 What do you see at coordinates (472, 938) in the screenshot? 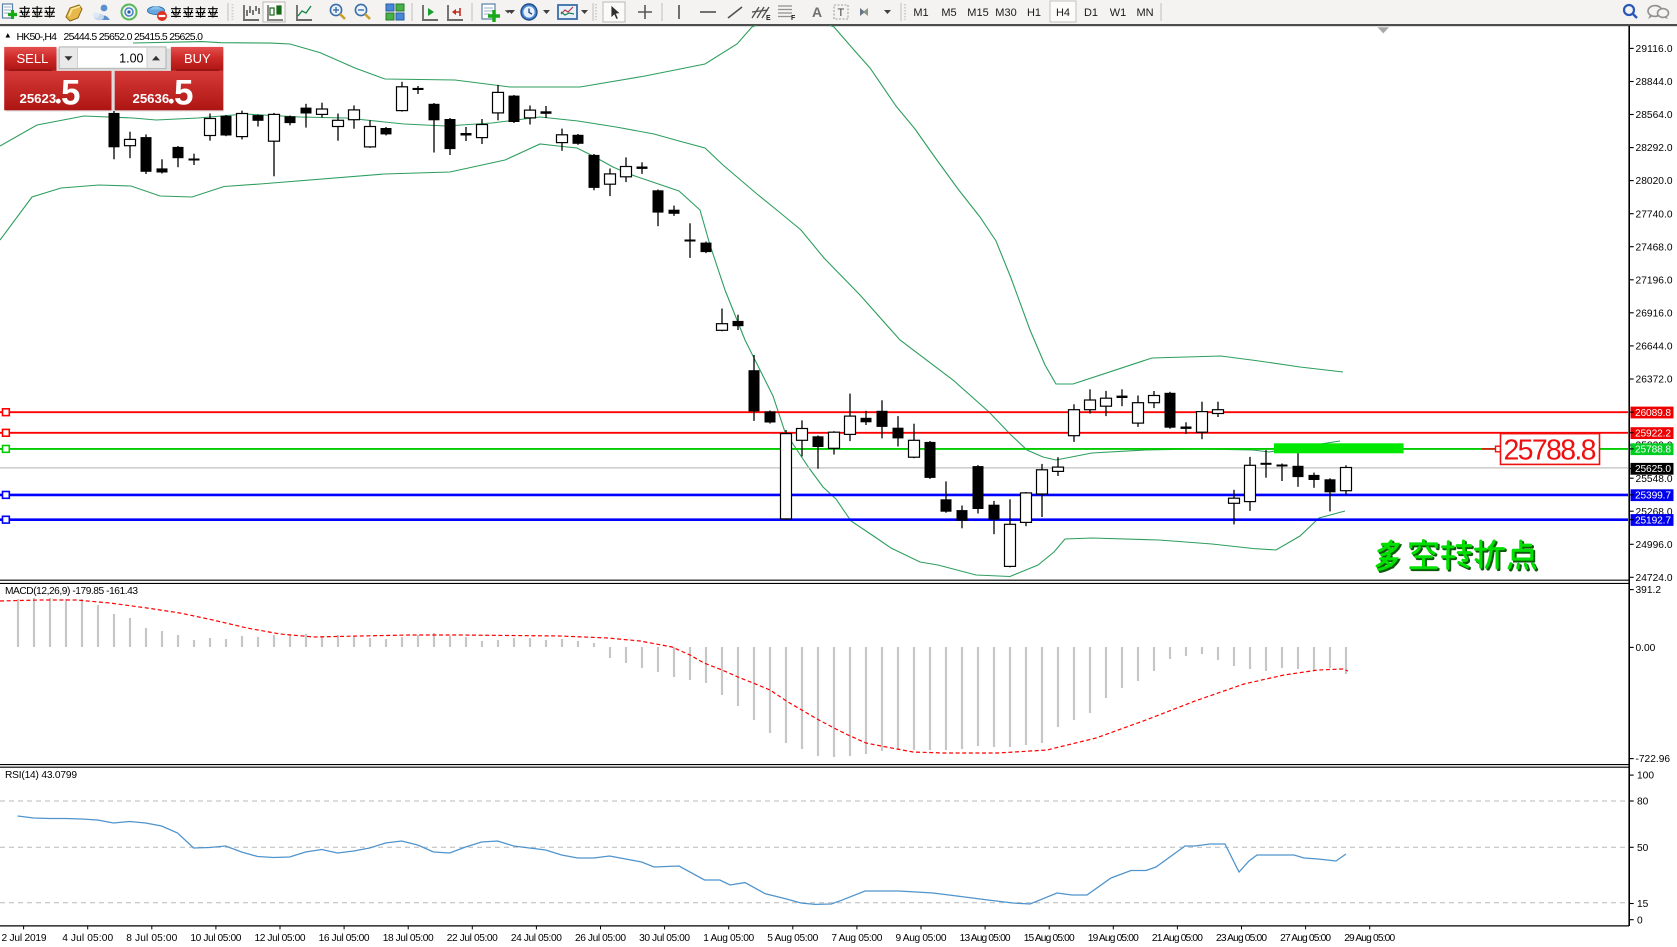
I see `svg-text: 22 Jul 05:00` at bounding box center [472, 938].